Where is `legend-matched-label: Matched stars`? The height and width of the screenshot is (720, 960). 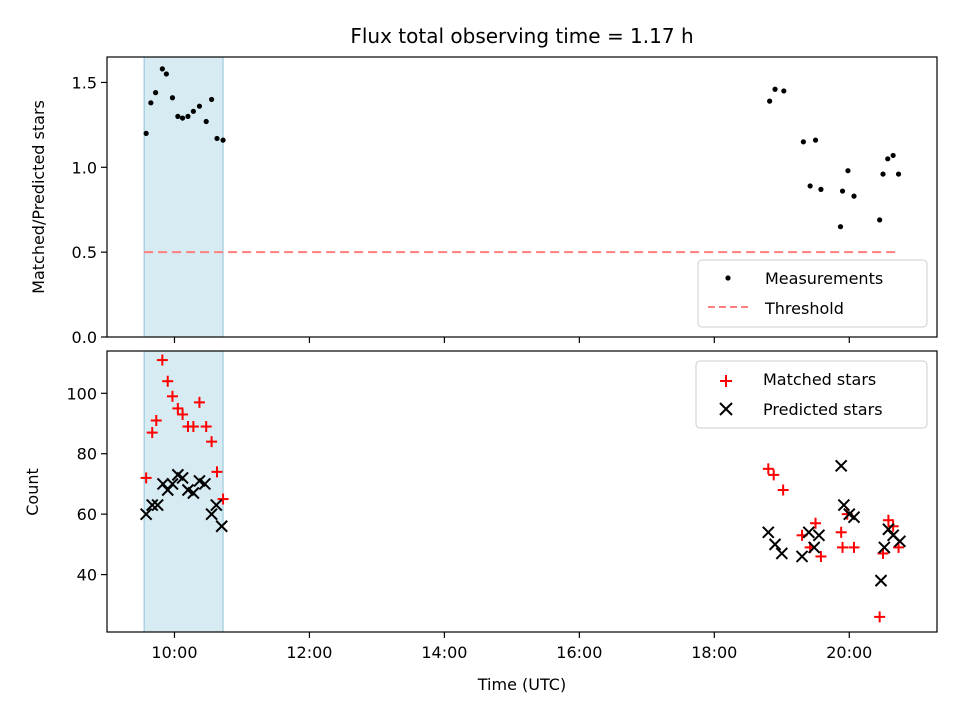 legend-matched-label: Matched stars is located at coordinates (819, 379).